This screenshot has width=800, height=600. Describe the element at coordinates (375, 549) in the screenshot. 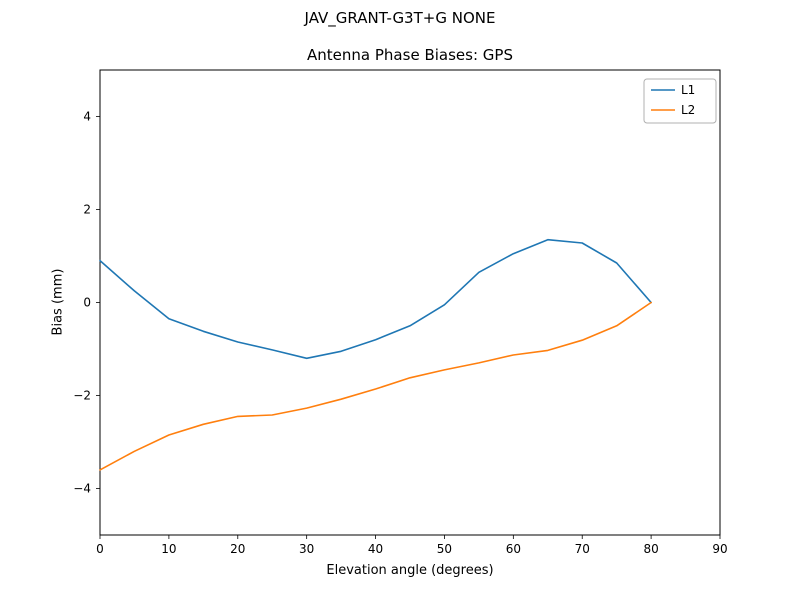

I see `x-tick-label: 40` at that location.